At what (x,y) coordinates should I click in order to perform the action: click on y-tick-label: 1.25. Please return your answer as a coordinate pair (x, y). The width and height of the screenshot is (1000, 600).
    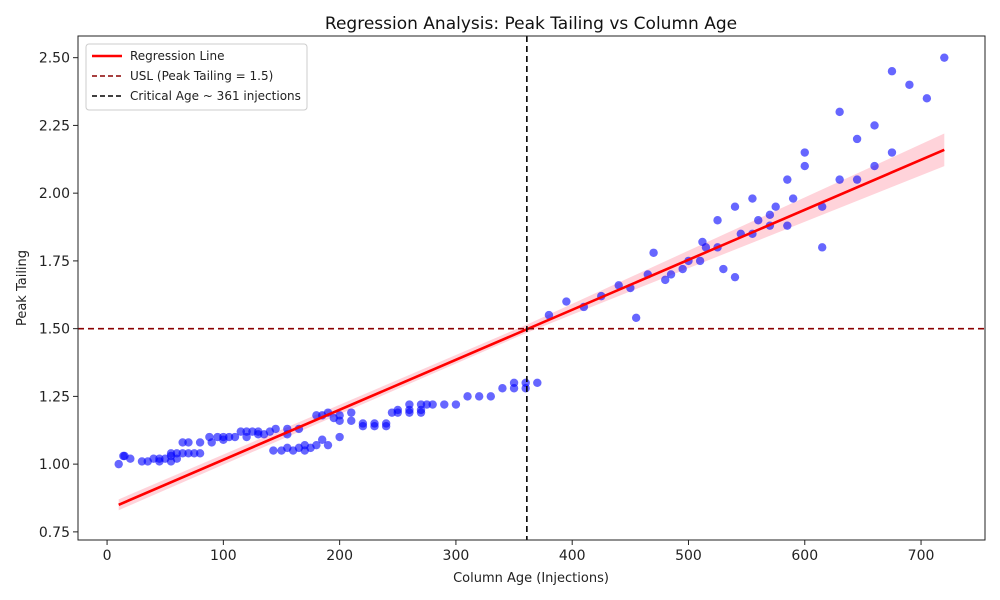
    Looking at the image, I should click on (54, 397).